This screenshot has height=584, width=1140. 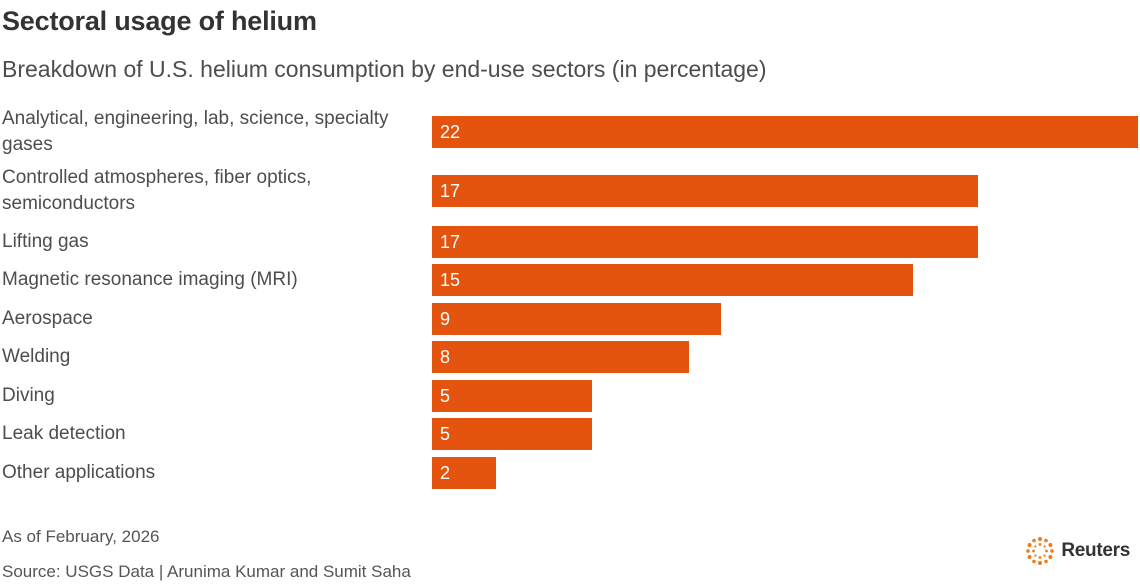 I want to click on bar-value-label: 22, so click(x=450, y=132).